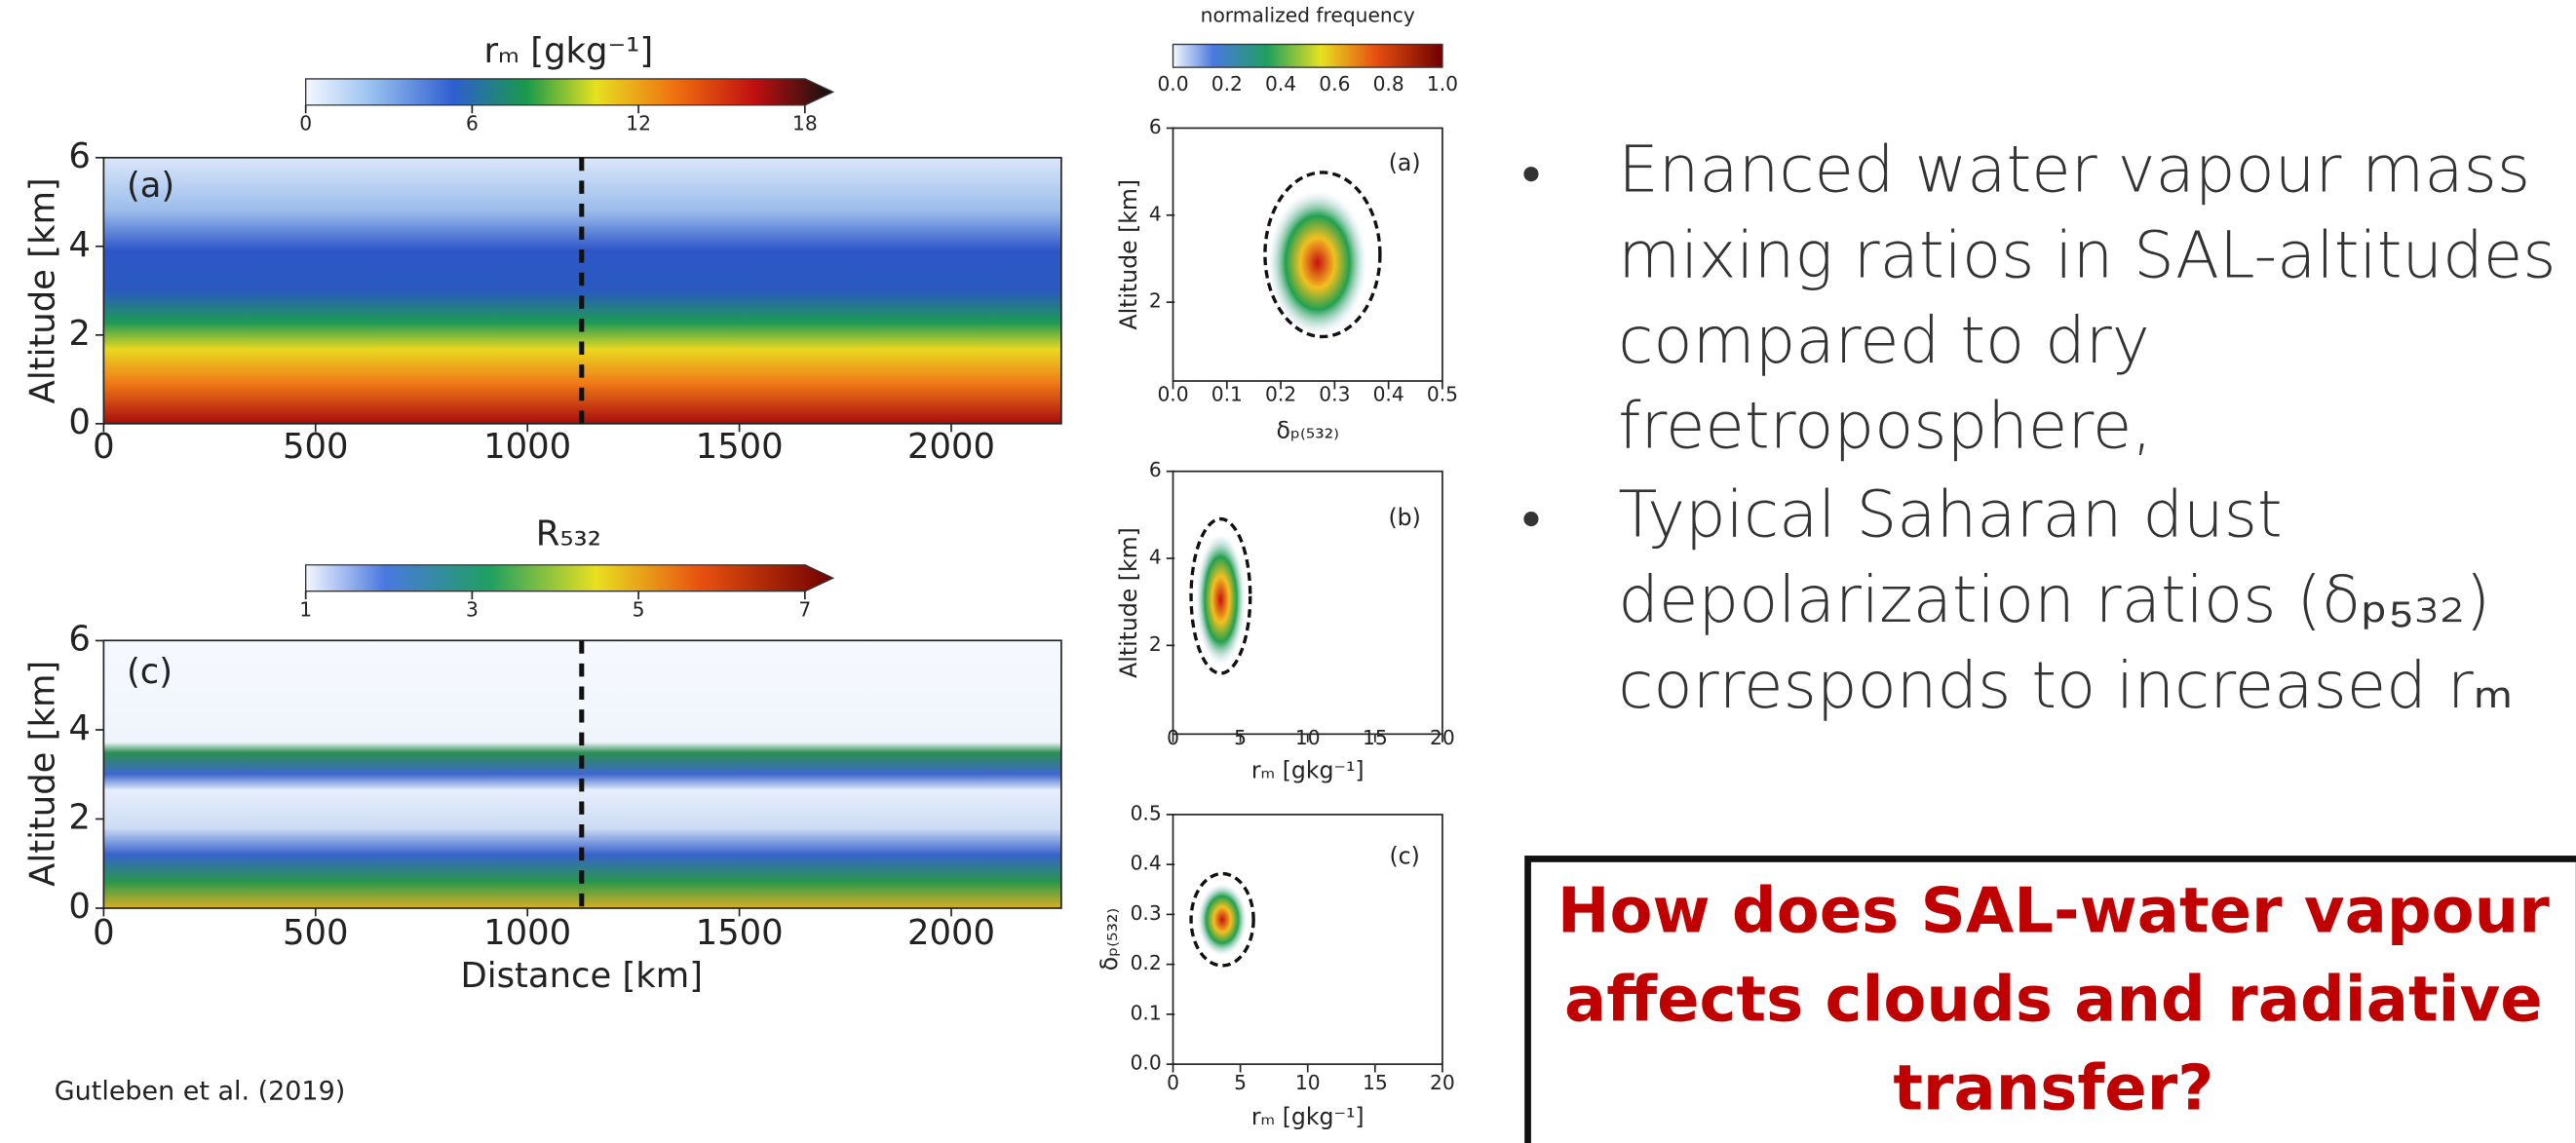  Describe the element at coordinates (1146, 913) in the screenshot. I see `y-tick-label: 0.3` at that location.